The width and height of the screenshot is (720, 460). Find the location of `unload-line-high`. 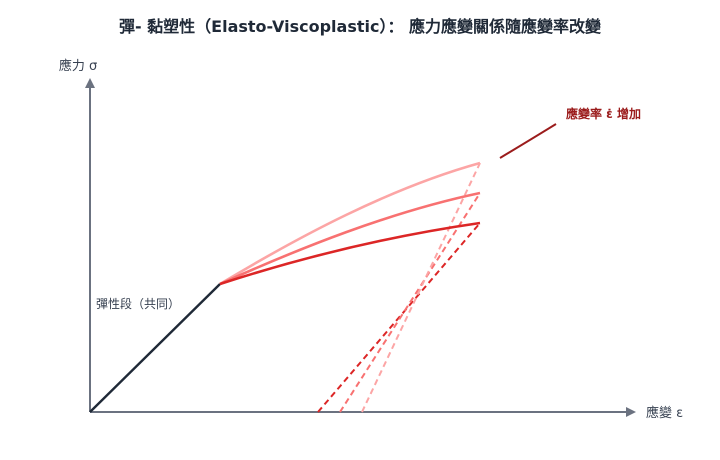

unload-line-high is located at coordinates (421, 287).